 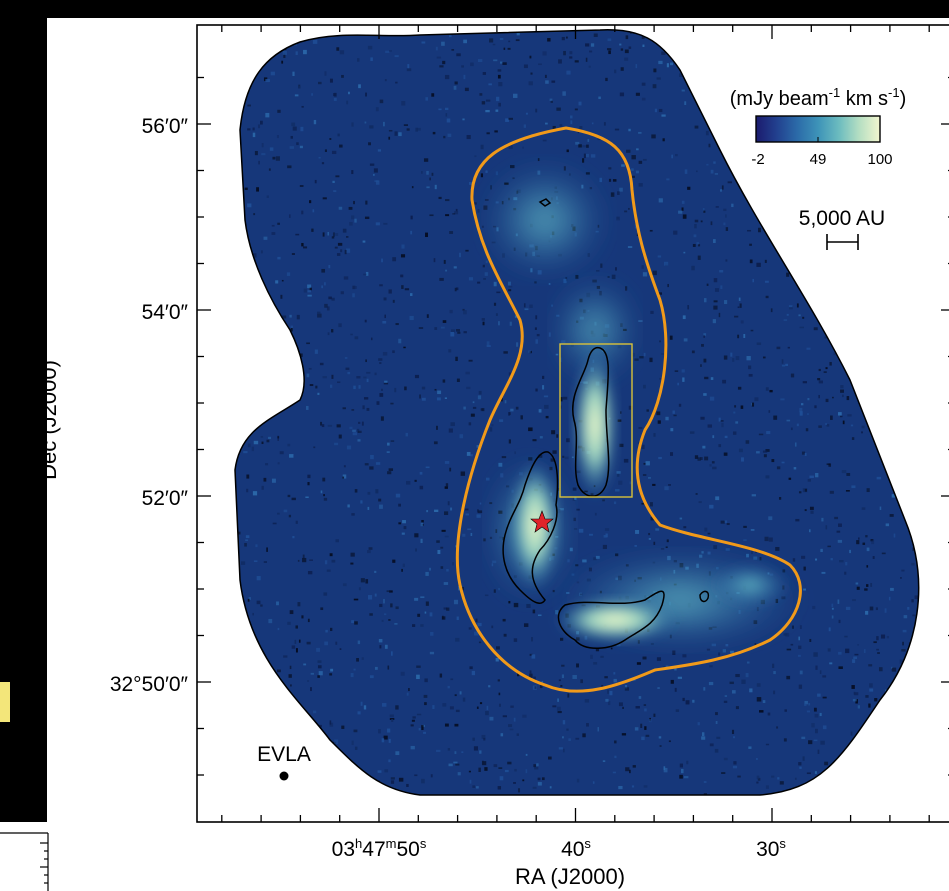 What do you see at coordinates (48, 420) in the screenshot?
I see `y-axis-label: Dec (J2000)` at bounding box center [48, 420].